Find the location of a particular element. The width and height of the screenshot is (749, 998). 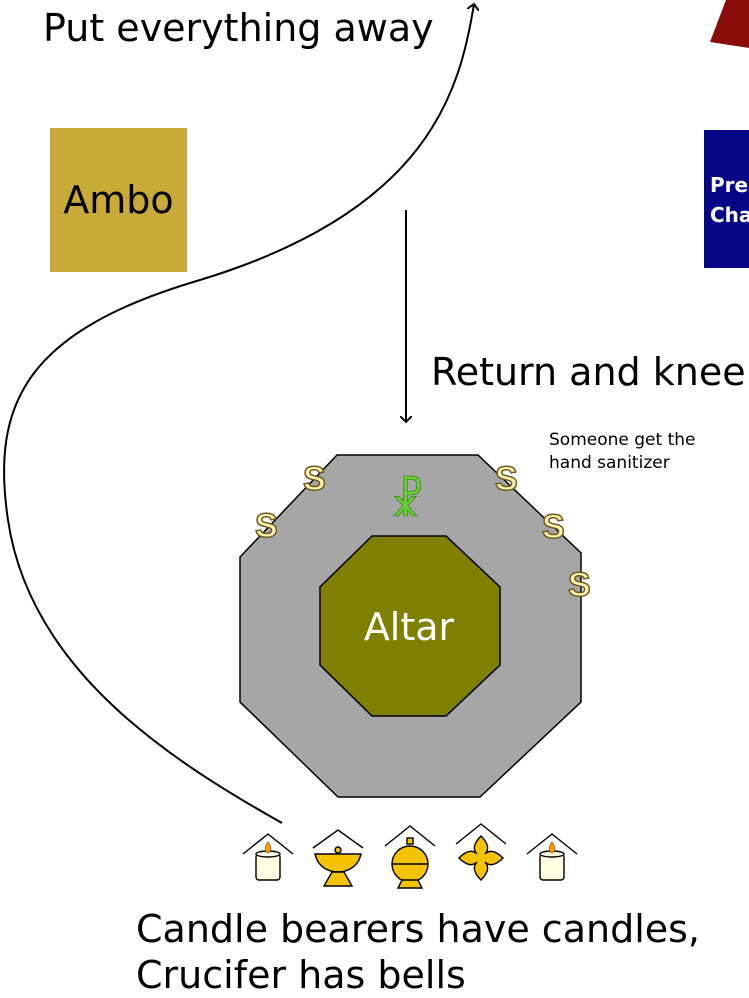

bell-icon is located at coordinates (410, 857).